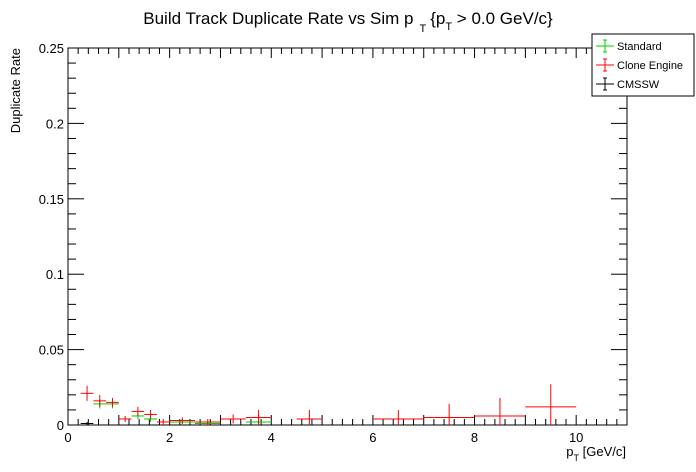 The height and width of the screenshot is (472, 696). I want to click on x-tick-label: 4, so click(271, 437).